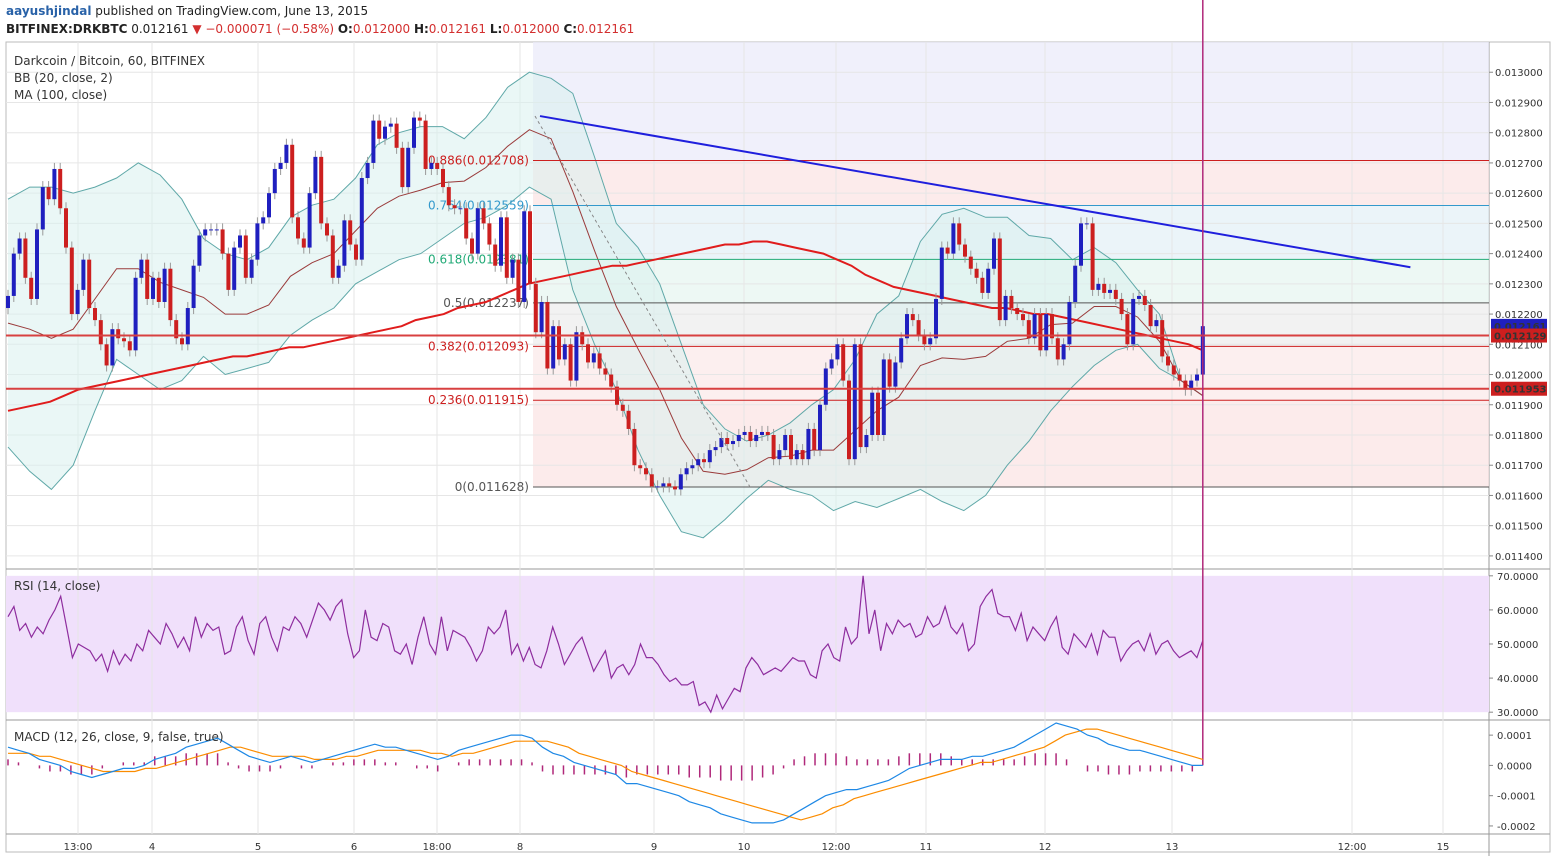  What do you see at coordinates (1520, 337) in the screenshot?
I see `price-label: 0.012129` at bounding box center [1520, 337].